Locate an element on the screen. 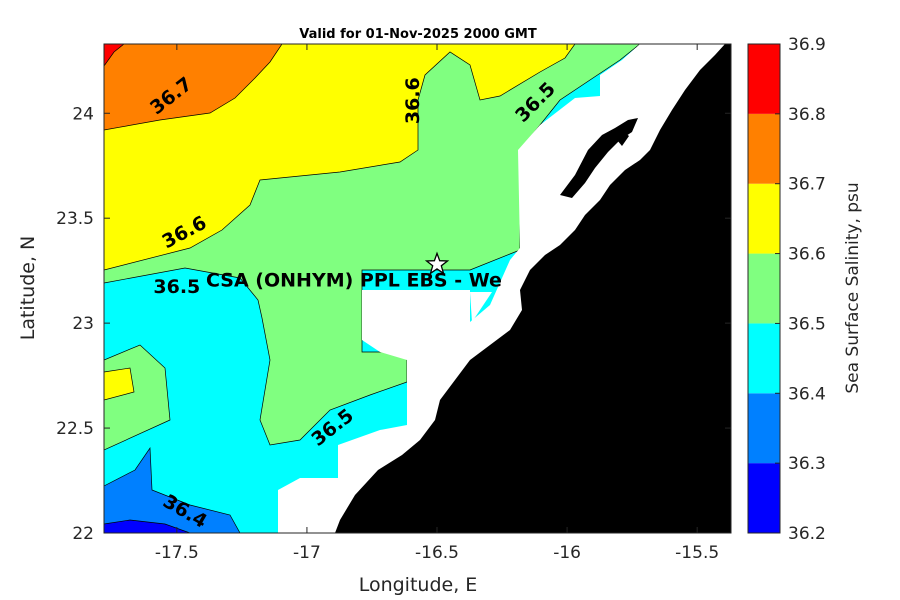  station: CSA (ONHYM) PPL EBS - We is located at coordinates (354, 271).